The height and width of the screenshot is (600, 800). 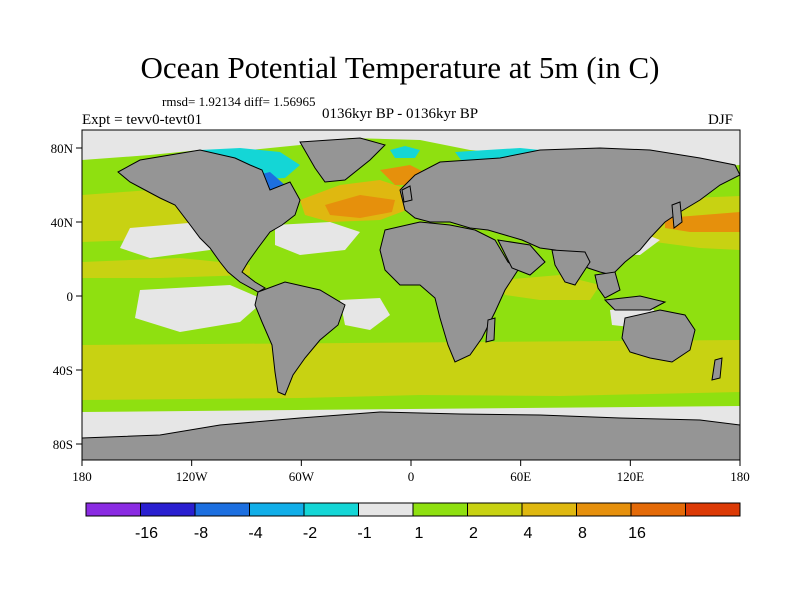 I want to click on x-tick-label: 60E, so click(x=520, y=476).